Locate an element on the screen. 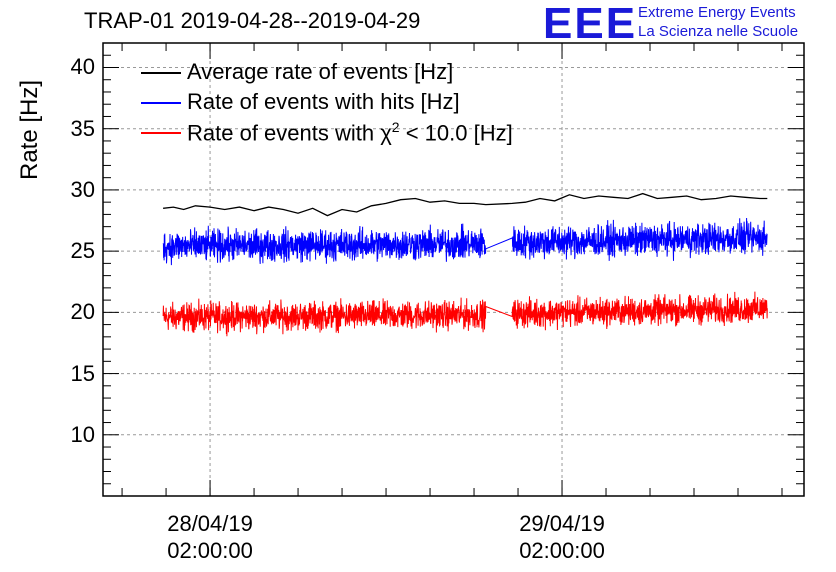 The image size is (836, 572). series-hits-line is located at coordinates (465, 241).